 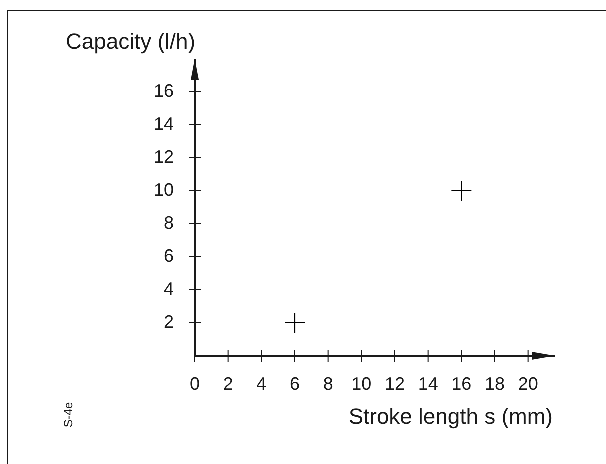 What do you see at coordinates (395, 384) in the screenshot?
I see `x-tick-label: 12` at bounding box center [395, 384].